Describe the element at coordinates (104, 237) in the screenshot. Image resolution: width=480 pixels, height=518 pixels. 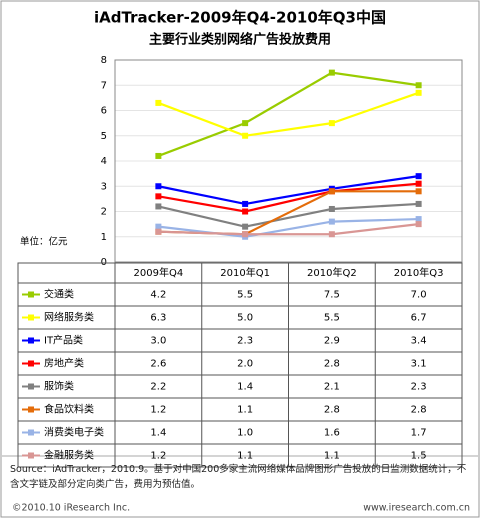
I see `y-tick-label: 1` at that location.